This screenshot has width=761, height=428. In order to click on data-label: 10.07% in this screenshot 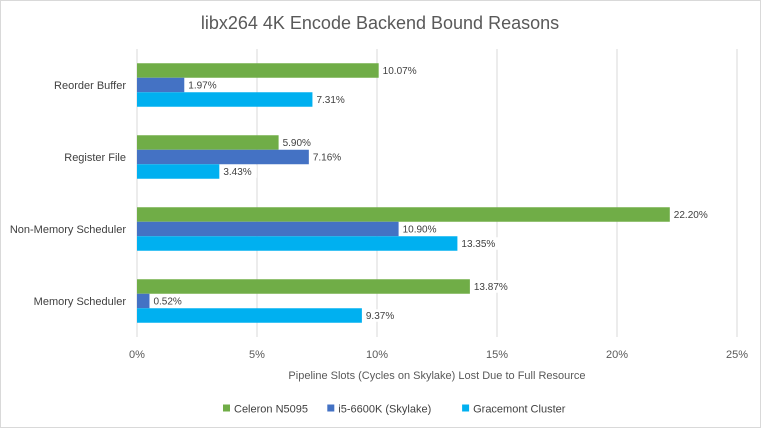, I will do `click(400, 71)`.